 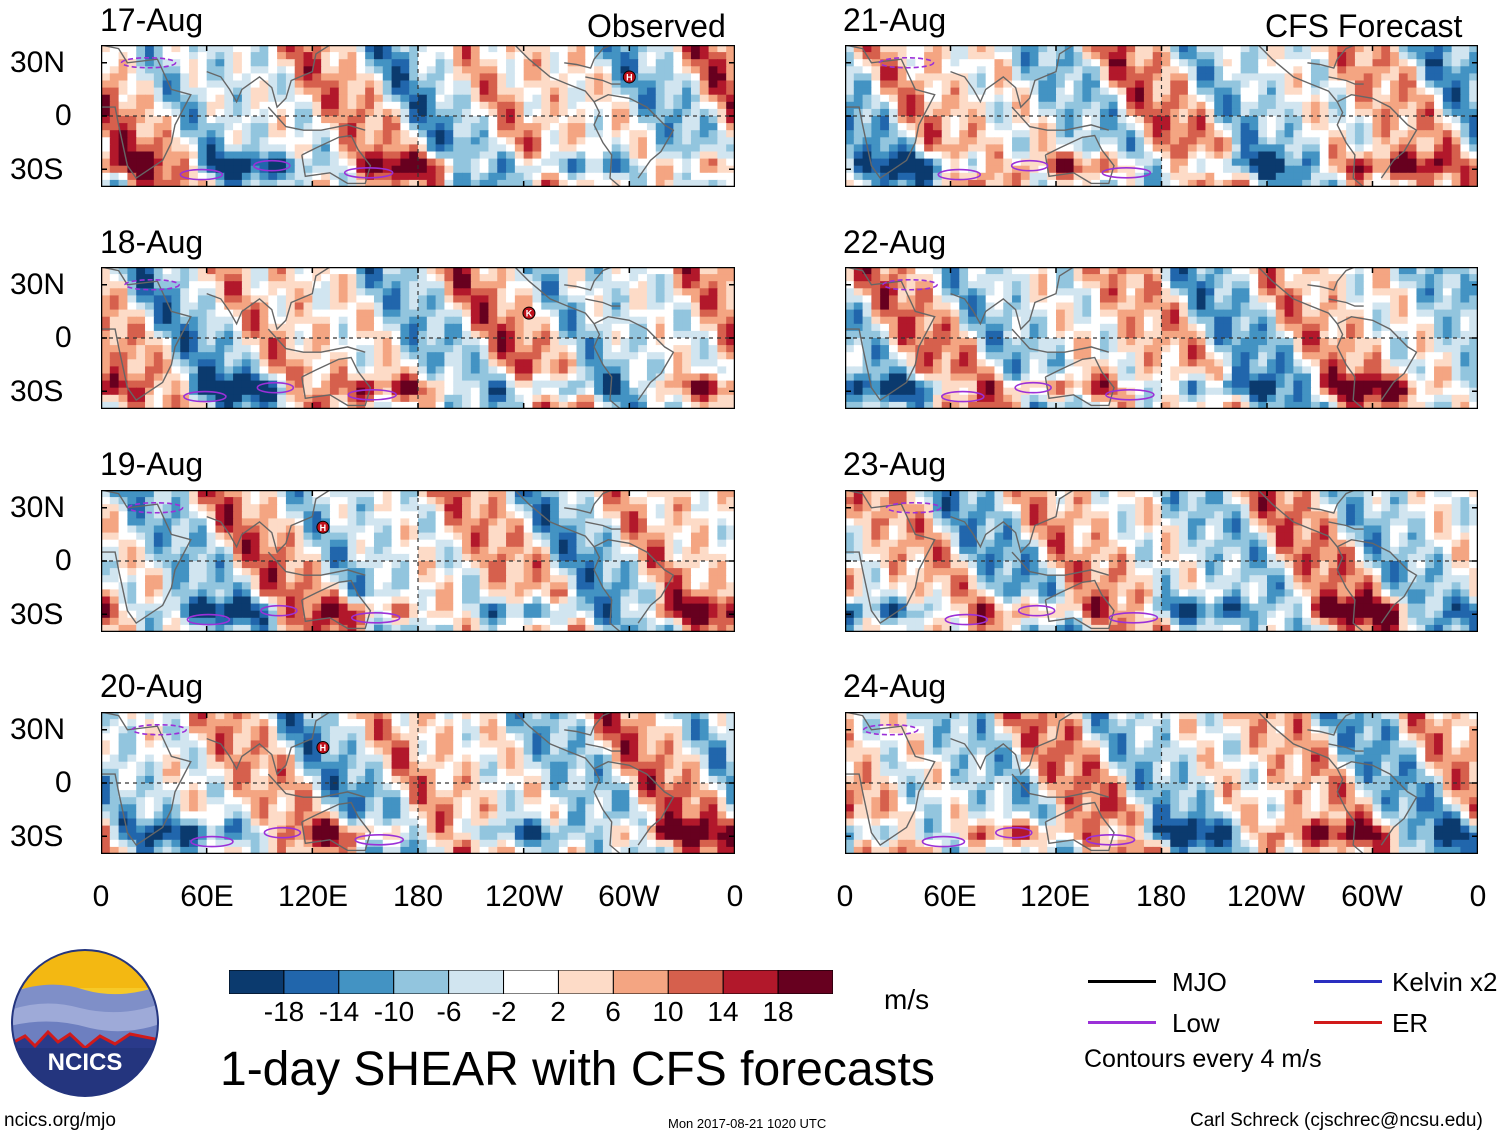 I want to click on coastline, so click(x=336, y=159).